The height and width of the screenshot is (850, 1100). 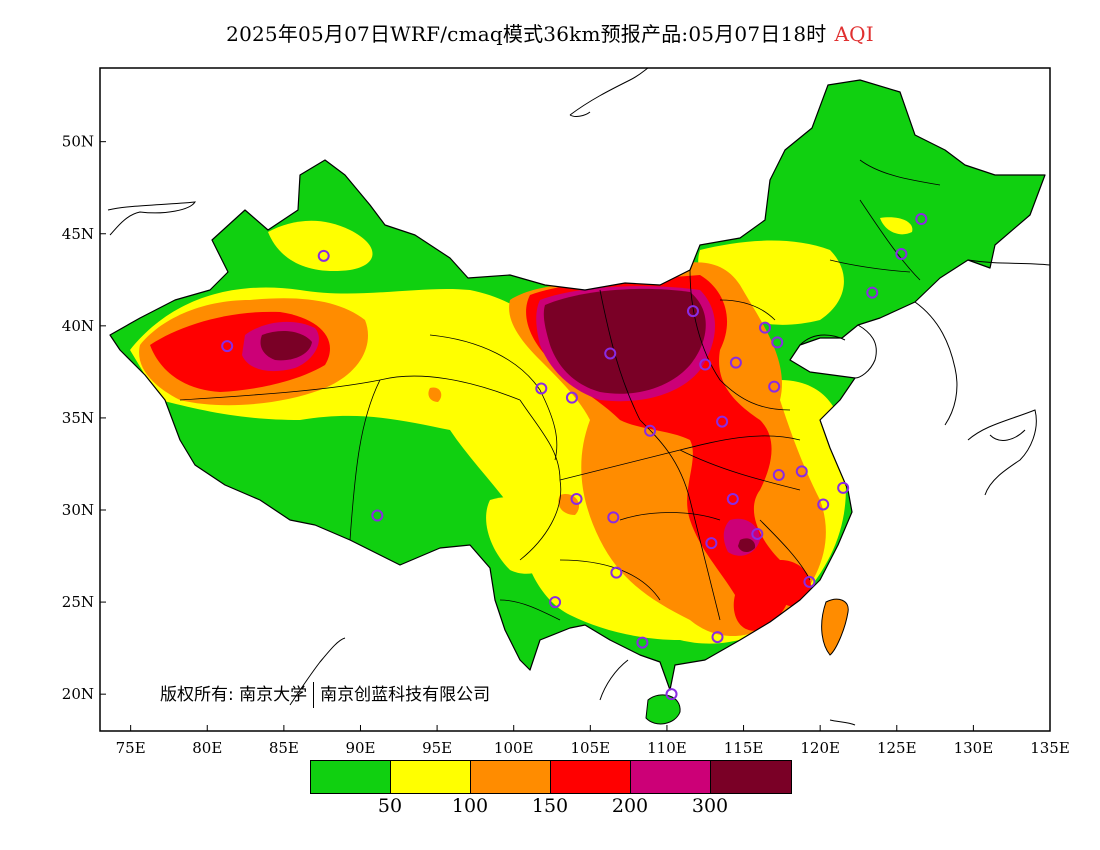 I want to click on copyright-right: 南京创蓝科技有限公司, so click(x=405, y=695).